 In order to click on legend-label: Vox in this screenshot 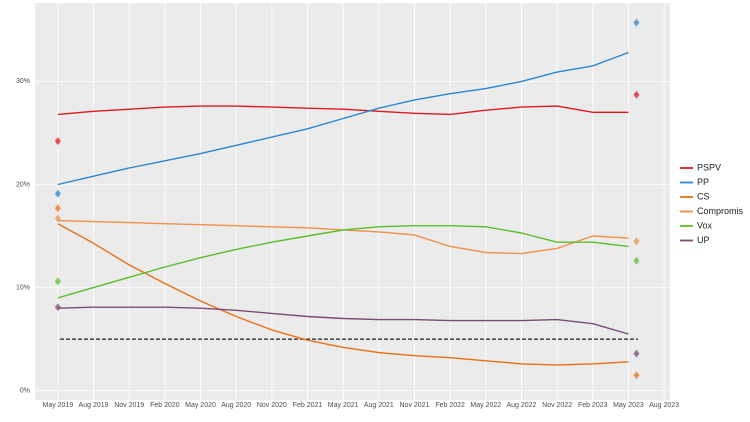, I will do `click(705, 225)`.